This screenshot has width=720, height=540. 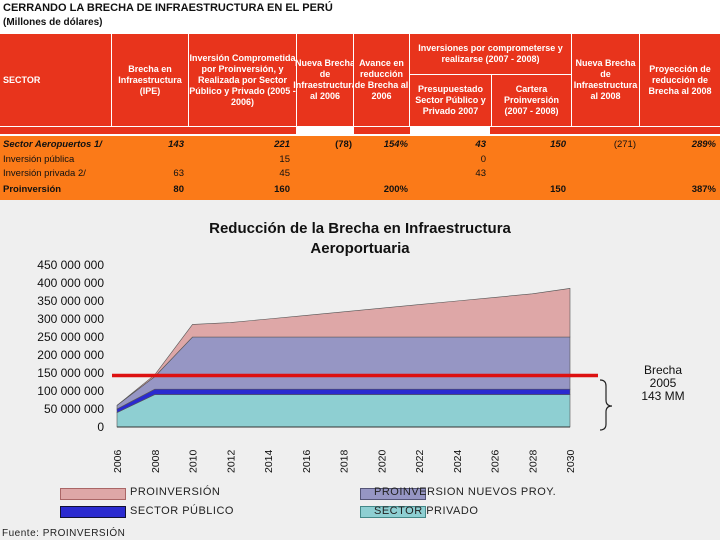 What do you see at coordinates (100, 427) in the screenshot?
I see `y-tick-label: 0` at bounding box center [100, 427].